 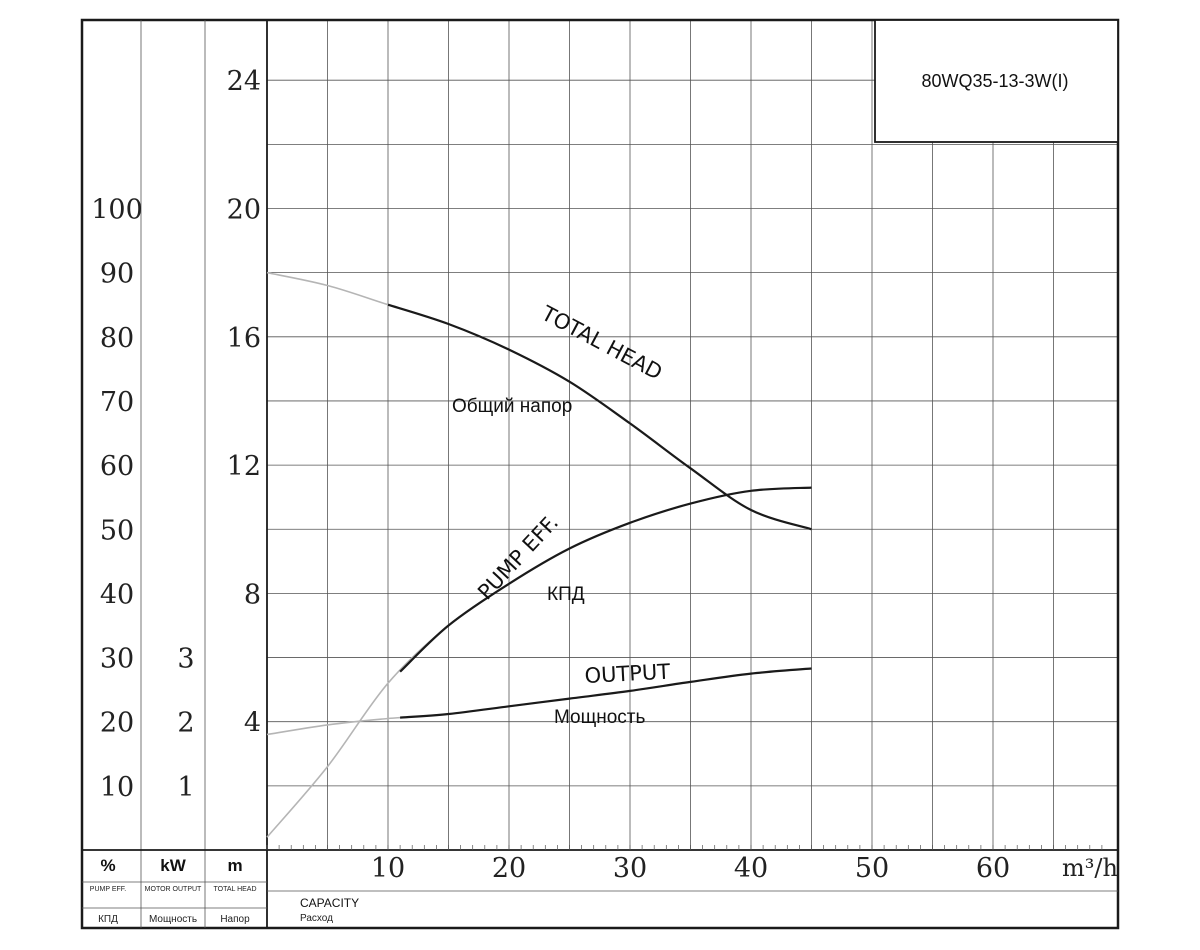 What do you see at coordinates (235, 919) in the screenshot?
I see `m-ru: Напор` at bounding box center [235, 919].